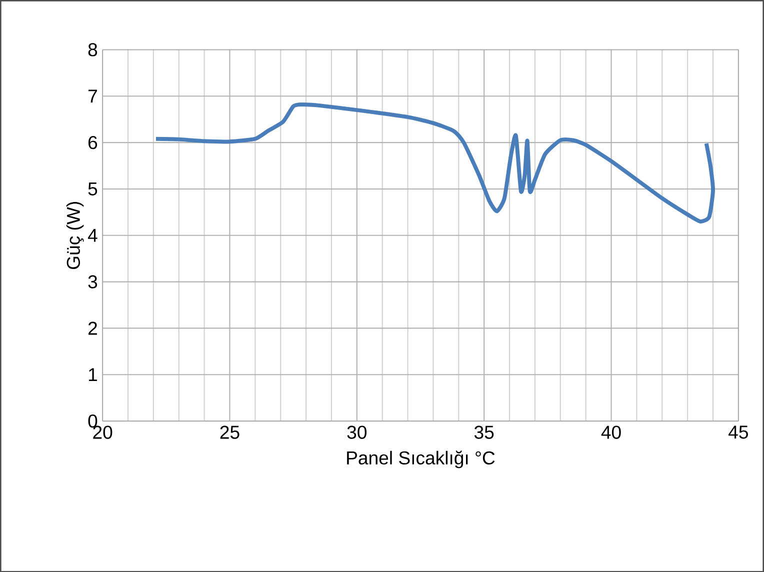 The width and height of the screenshot is (764, 572). What do you see at coordinates (738, 432) in the screenshot?
I see `x-tick-label: 45` at bounding box center [738, 432].